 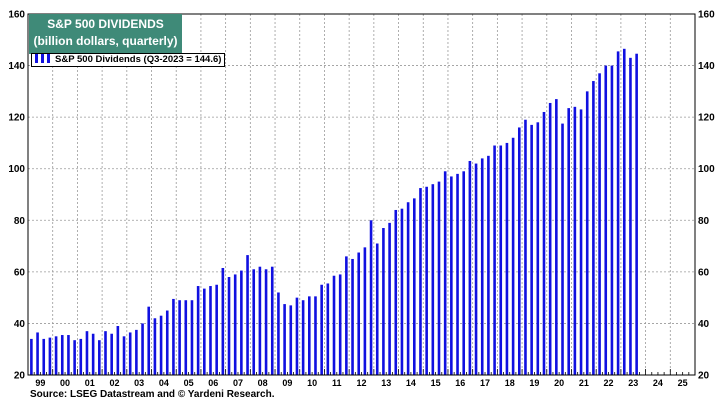 What do you see at coordinates (263, 383) in the screenshot?
I see `x-tick-label: 08` at bounding box center [263, 383].